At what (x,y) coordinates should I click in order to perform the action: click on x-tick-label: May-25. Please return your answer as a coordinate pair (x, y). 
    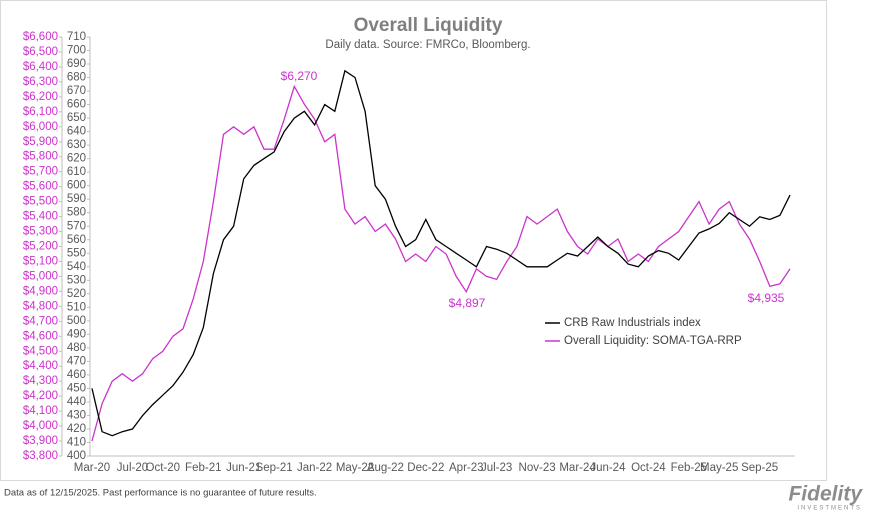
    Looking at the image, I should click on (719, 468).